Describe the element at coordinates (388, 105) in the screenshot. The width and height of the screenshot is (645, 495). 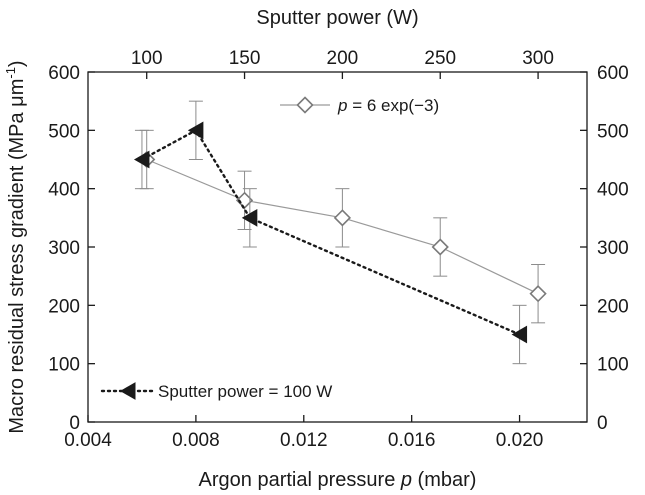
I see `legend-label: p = 6 exp(−3)` at that location.